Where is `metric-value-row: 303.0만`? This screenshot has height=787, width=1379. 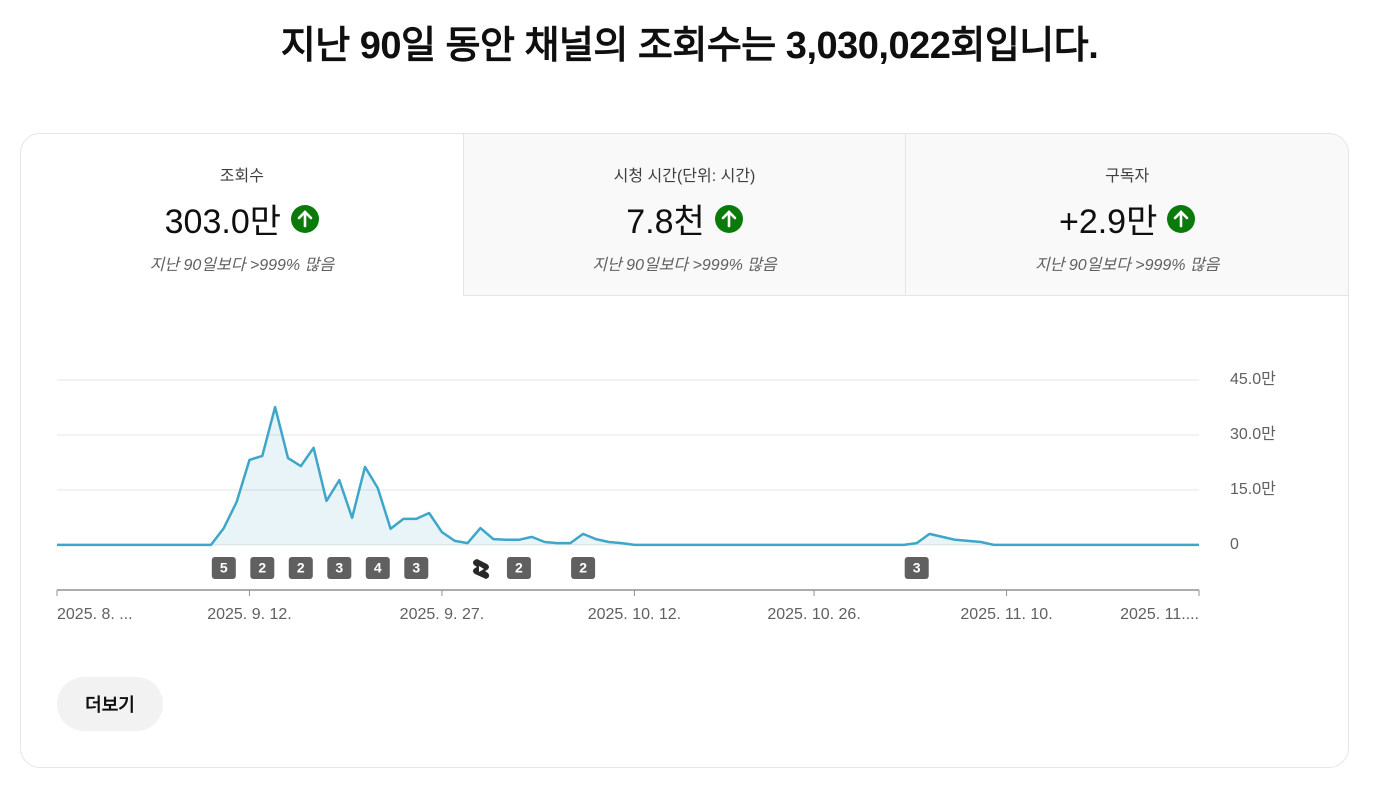 metric-value-row: 303.0만 is located at coordinates (242, 218).